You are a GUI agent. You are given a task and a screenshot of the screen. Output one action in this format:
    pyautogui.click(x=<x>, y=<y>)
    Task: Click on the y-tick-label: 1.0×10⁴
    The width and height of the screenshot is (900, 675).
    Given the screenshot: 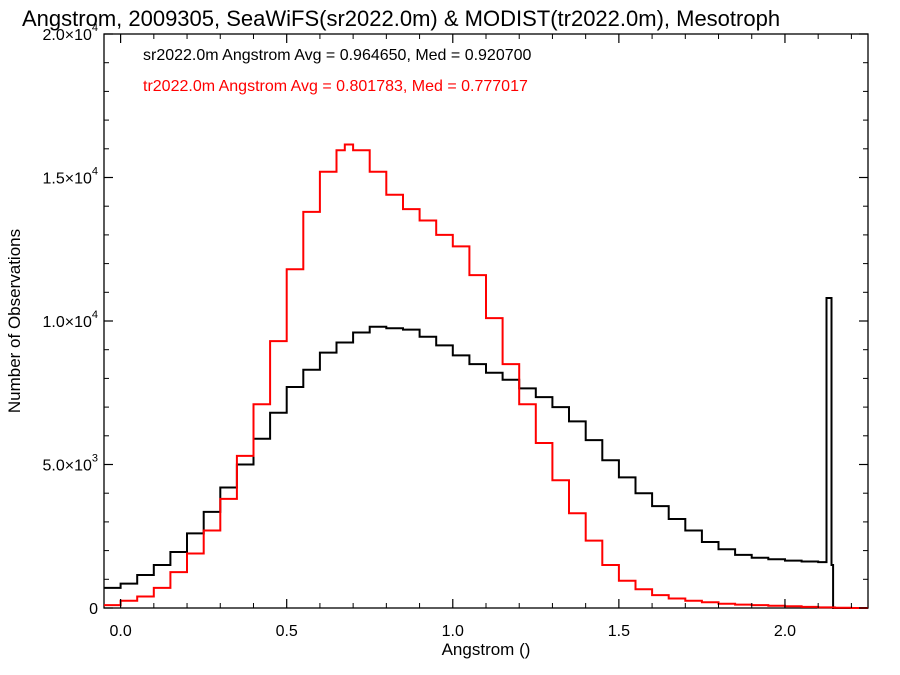 What is the action you would take?
    pyautogui.click(x=70, y=320)
    